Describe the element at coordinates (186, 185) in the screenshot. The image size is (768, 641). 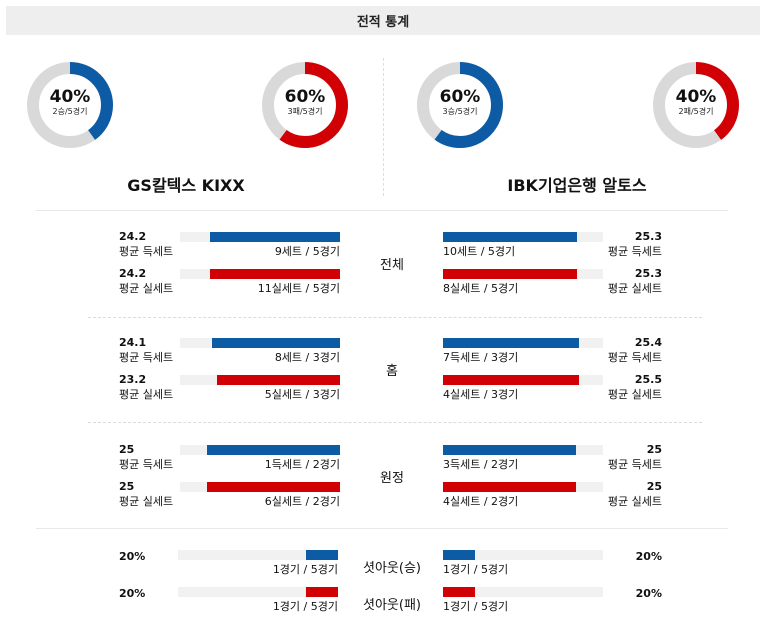
I see `home-team-name: GS칼텍스 KIXX` at that location.